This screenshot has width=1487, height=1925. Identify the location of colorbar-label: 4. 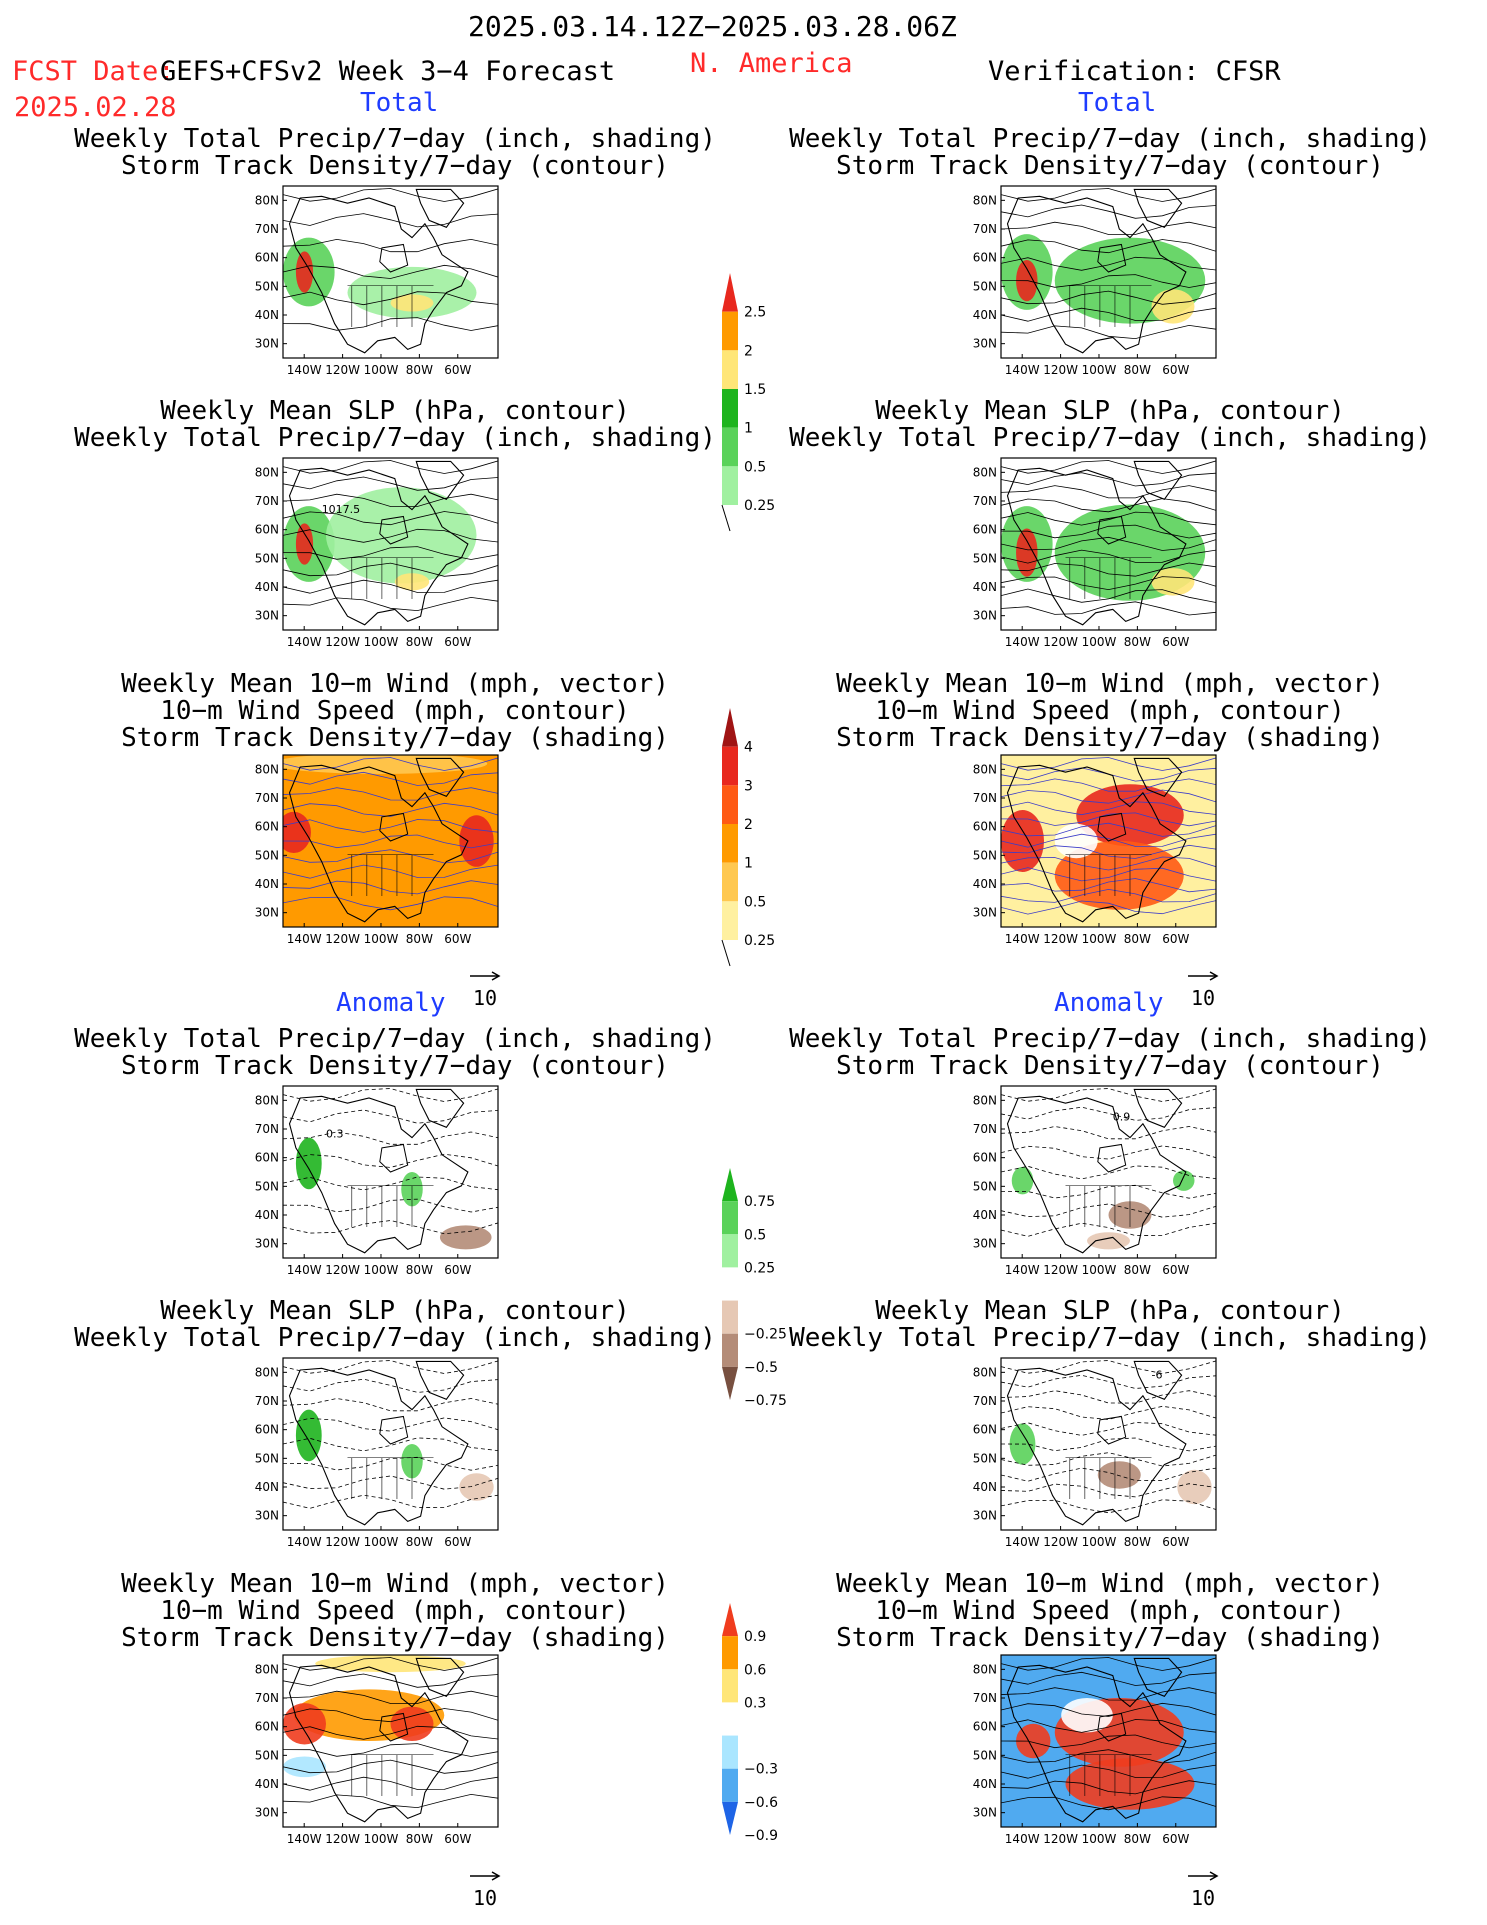
(748, 748).